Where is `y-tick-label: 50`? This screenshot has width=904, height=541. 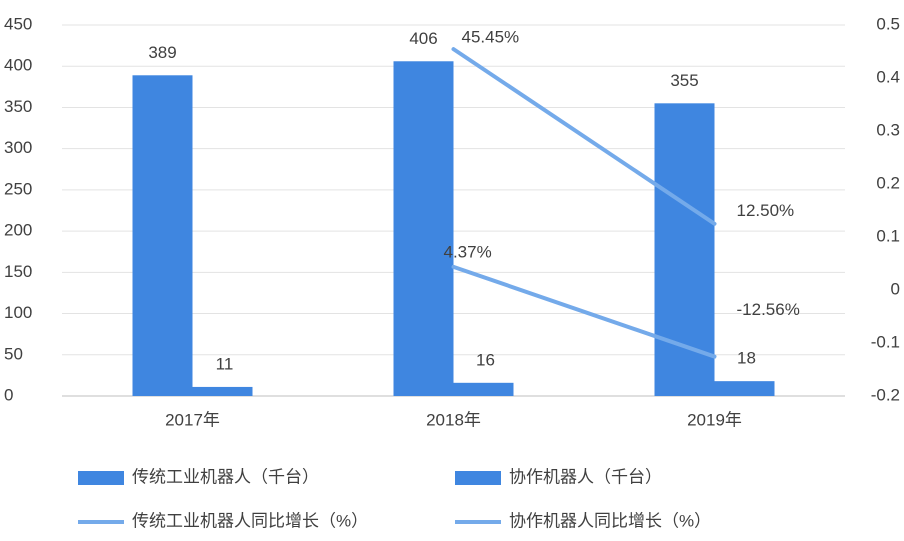
y-tick-label: 50 is located at coordinates (13, 353).